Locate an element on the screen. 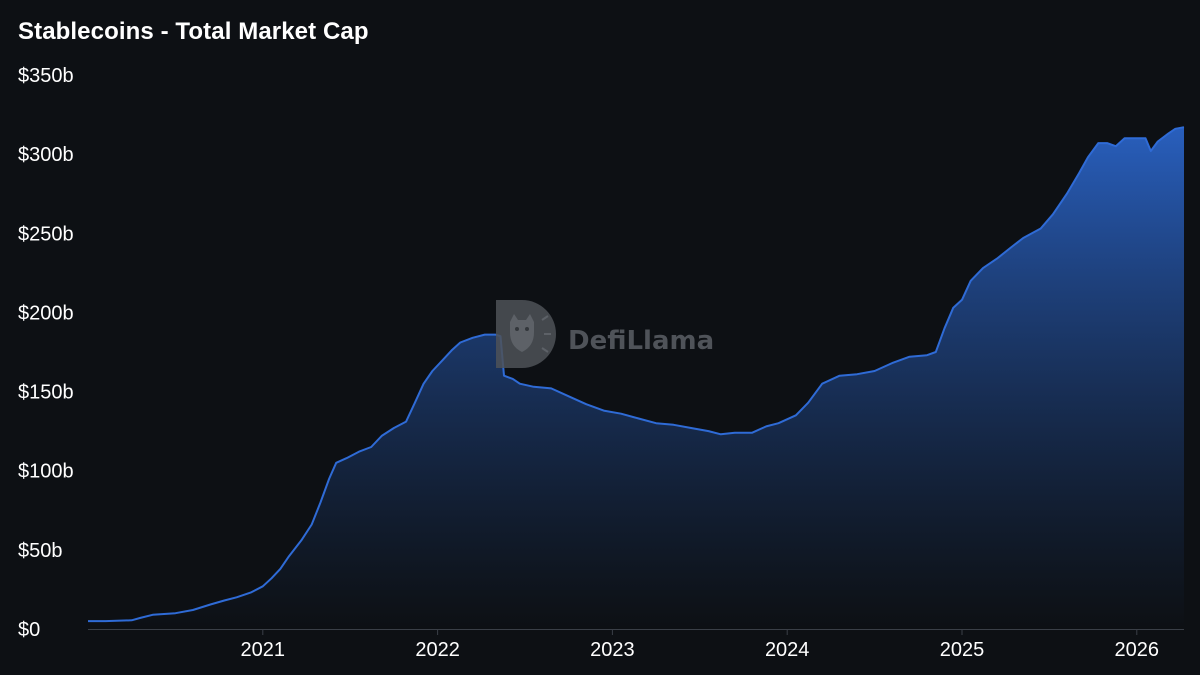 The height and width of the screenshot is (675, 1200). y-tick-label: $0 is located at coordinates (29, 630).